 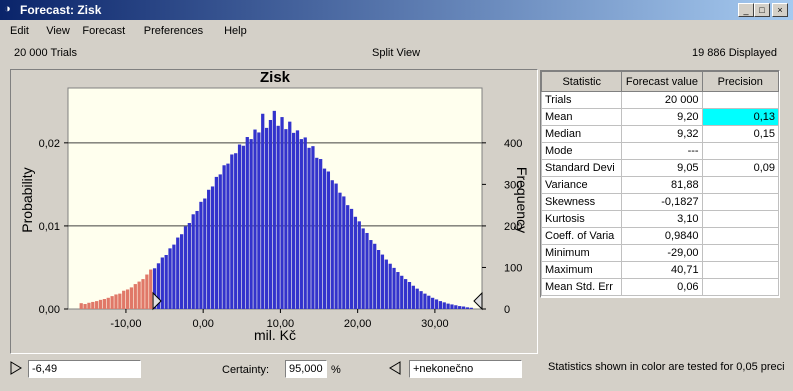 I want to click on close-button: ×, so click(x=780, y=10).